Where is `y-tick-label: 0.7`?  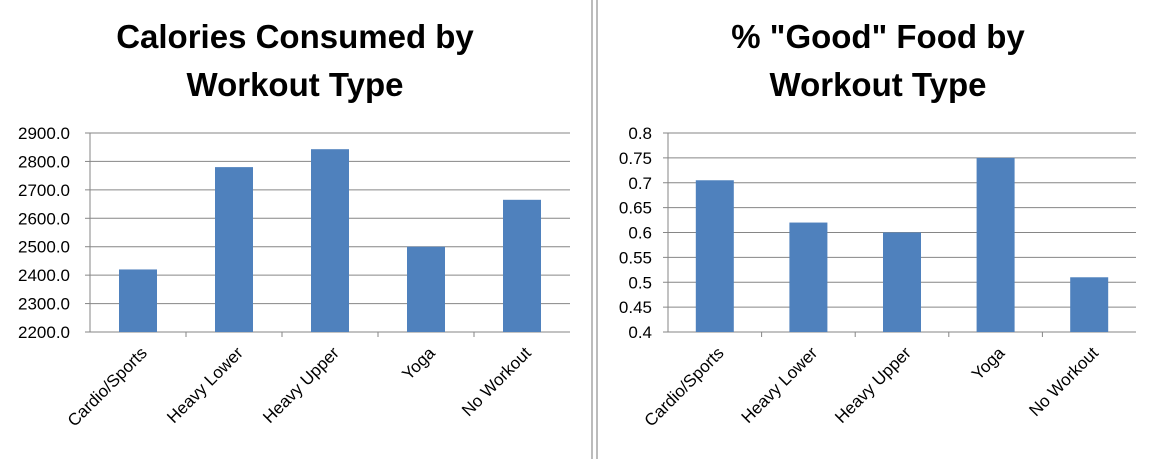 y-tick-label: 0.7 is located at coordinates (640, 183).